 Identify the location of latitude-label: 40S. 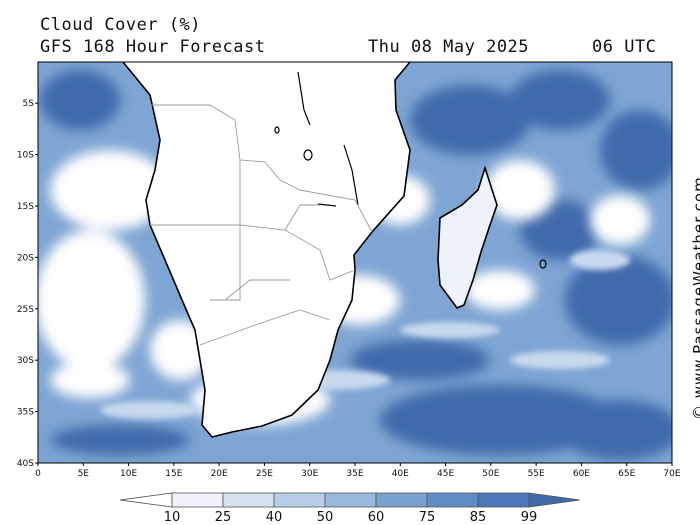
(25, 464).